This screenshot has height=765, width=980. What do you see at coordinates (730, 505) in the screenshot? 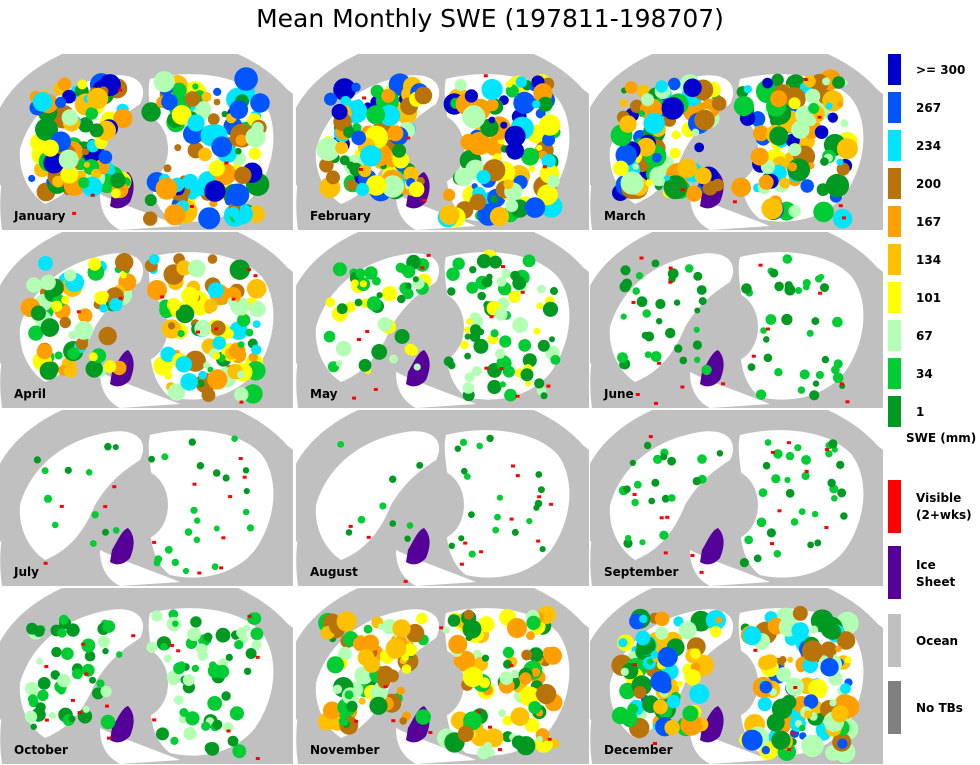
I see `arctic-ocean` at bounding box center [730, 505].